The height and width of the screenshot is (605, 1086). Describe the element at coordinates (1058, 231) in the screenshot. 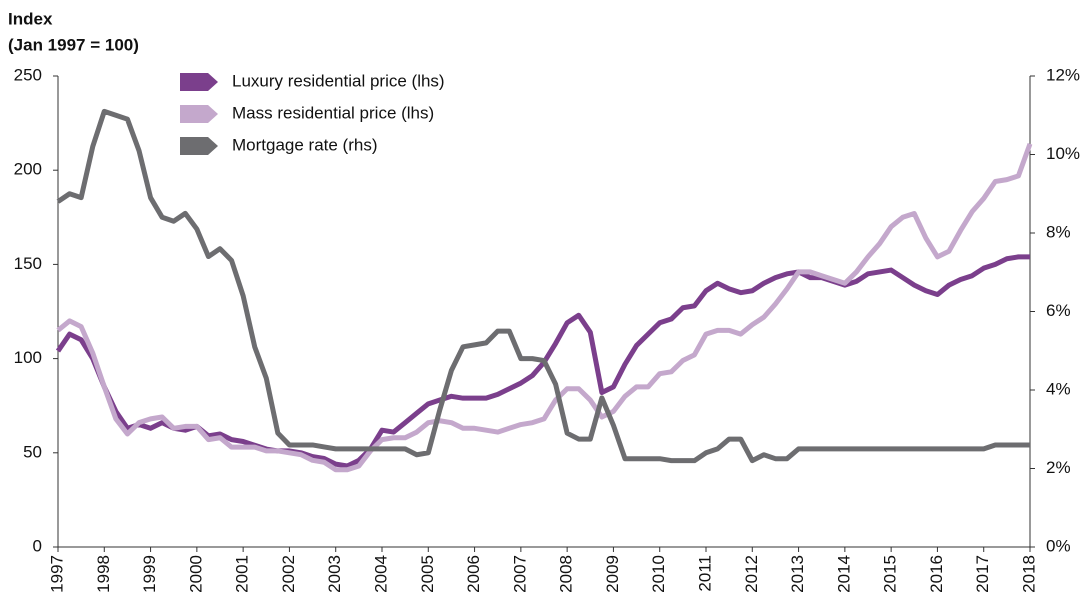

I see `y2-tick-label: 8%` at that location.